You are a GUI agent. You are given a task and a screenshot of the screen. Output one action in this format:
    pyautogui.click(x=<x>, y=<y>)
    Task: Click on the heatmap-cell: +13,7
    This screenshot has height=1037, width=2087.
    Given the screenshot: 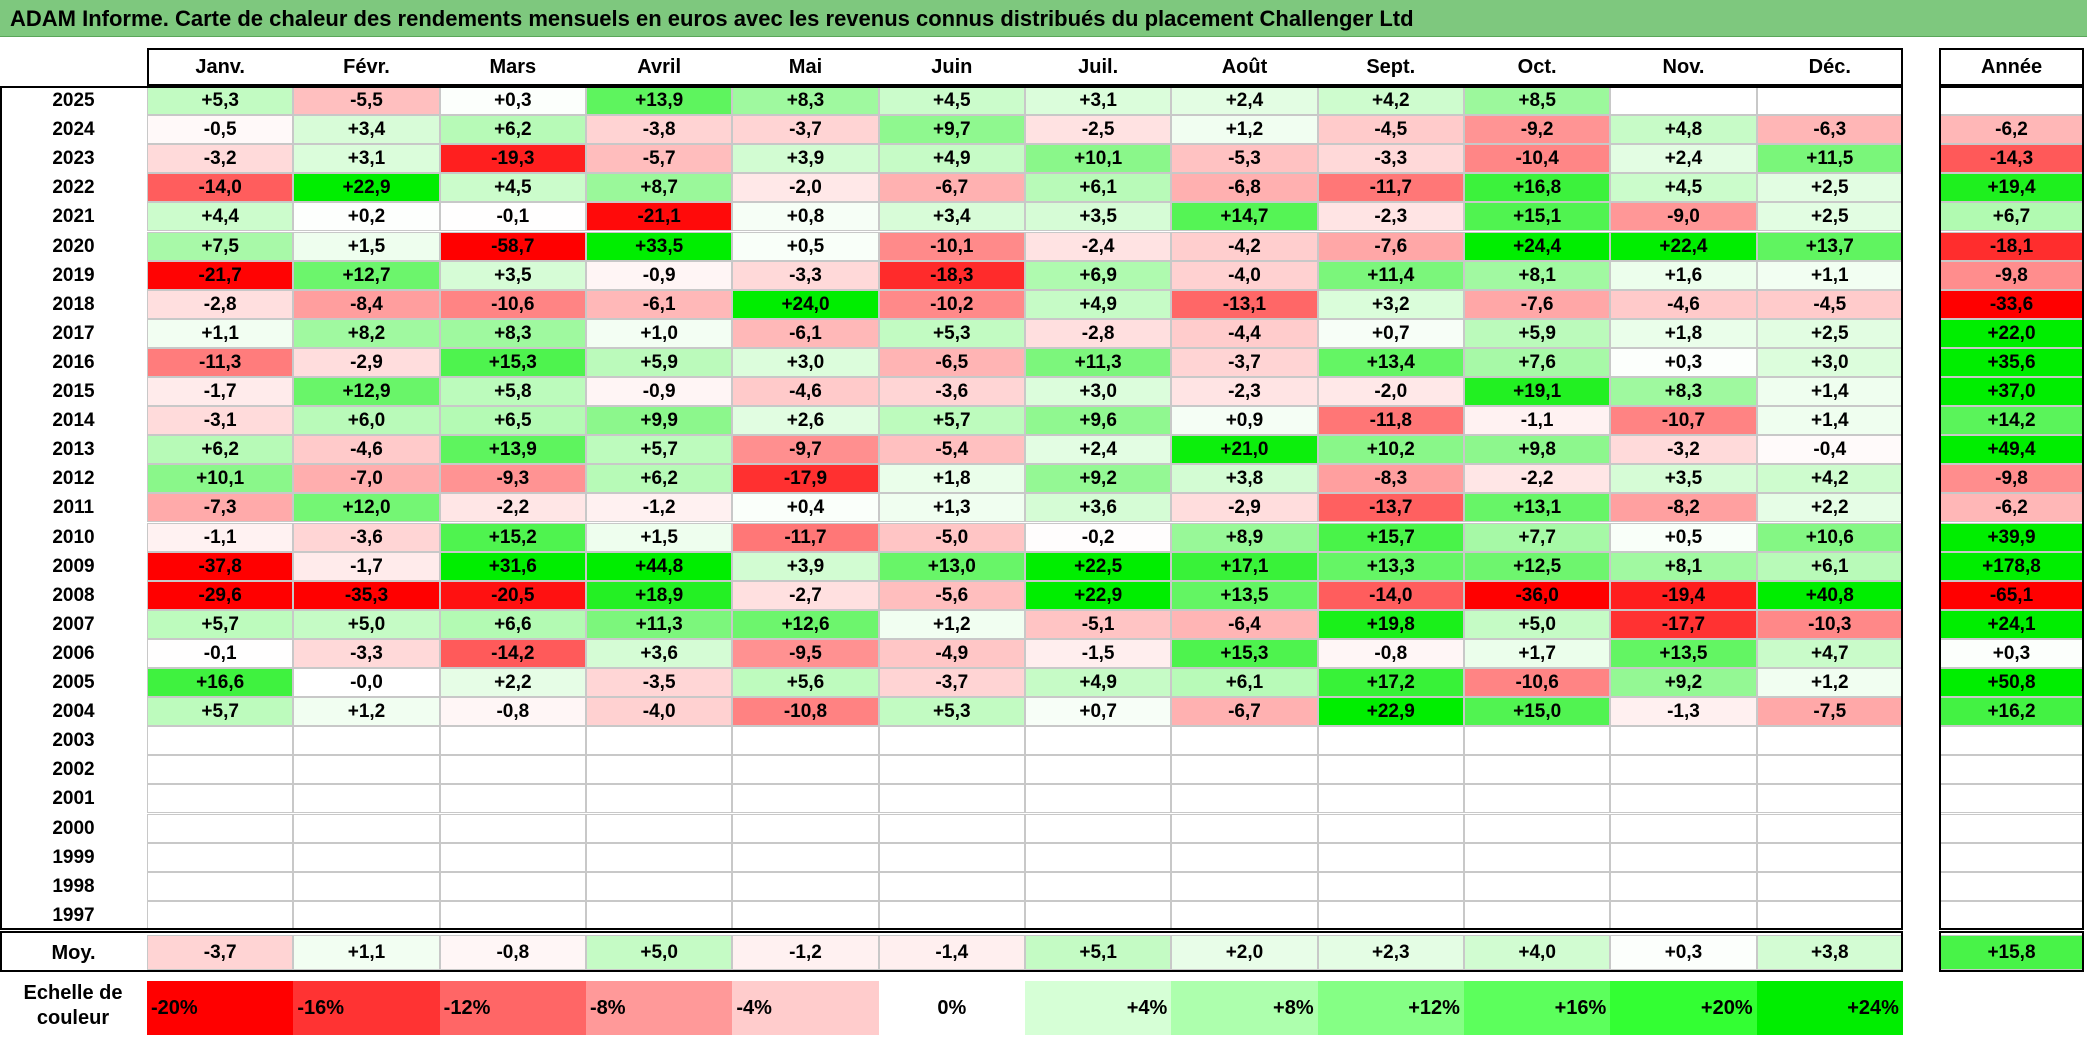 What is the action you would take?
    pyautogui.click(x=1829, y=246)
    